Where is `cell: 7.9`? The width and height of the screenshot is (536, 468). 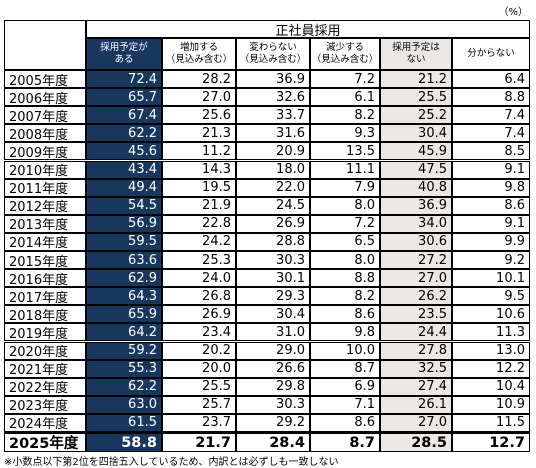 cell: 7.9 is located at coordinates (345, 187).